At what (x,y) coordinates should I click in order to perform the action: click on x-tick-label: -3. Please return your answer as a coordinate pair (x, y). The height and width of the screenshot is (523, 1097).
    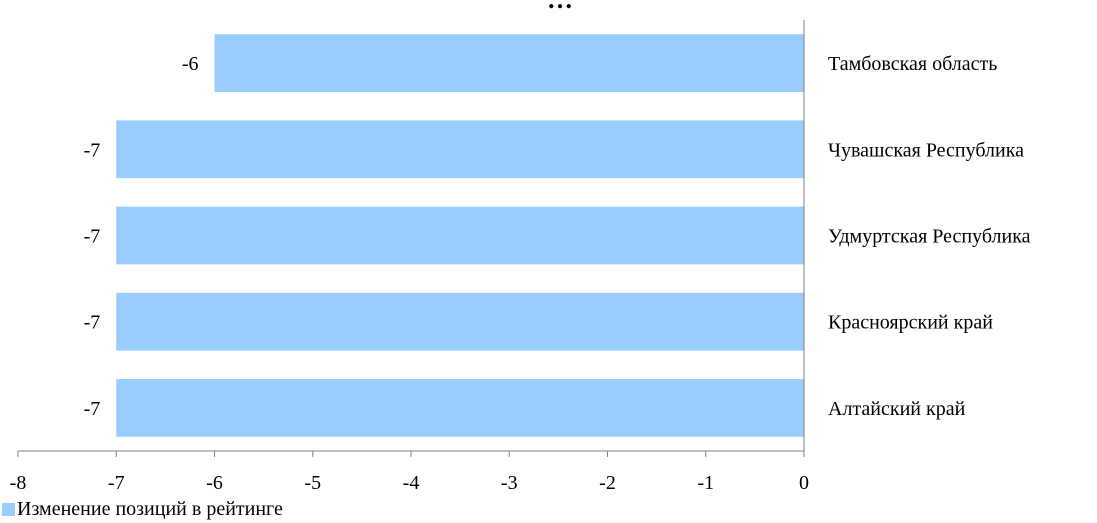
    Looking at the image, I should click on (509, 483).